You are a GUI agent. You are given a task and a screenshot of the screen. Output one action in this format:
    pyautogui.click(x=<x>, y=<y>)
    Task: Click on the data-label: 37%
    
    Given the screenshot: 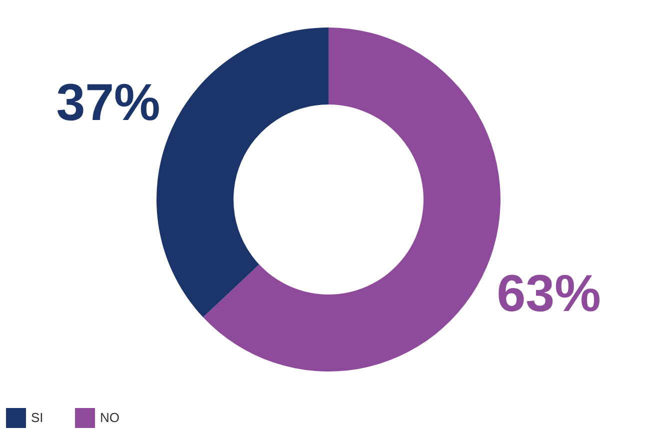 What is the action you would take?
    pyautogui.click(x=108, y=103)
    